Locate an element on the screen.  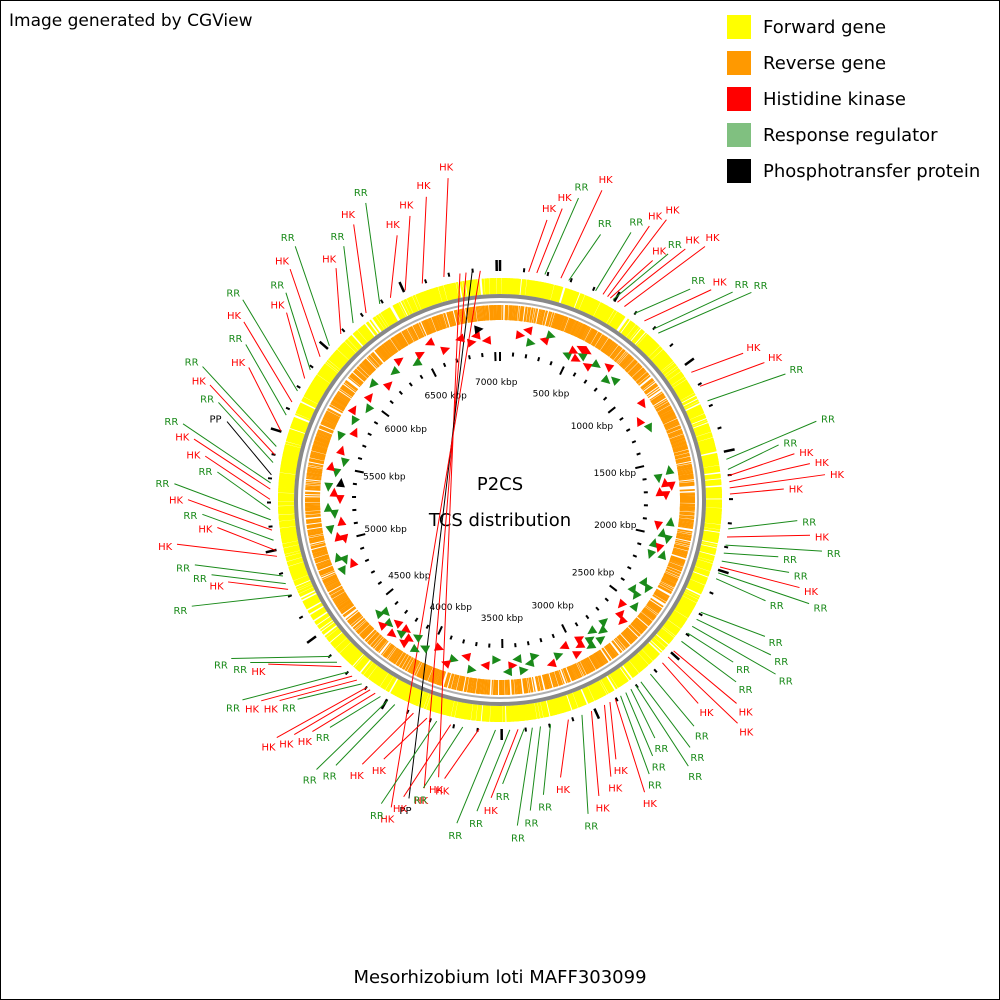
major-tick is located at coordinates (389, 592).